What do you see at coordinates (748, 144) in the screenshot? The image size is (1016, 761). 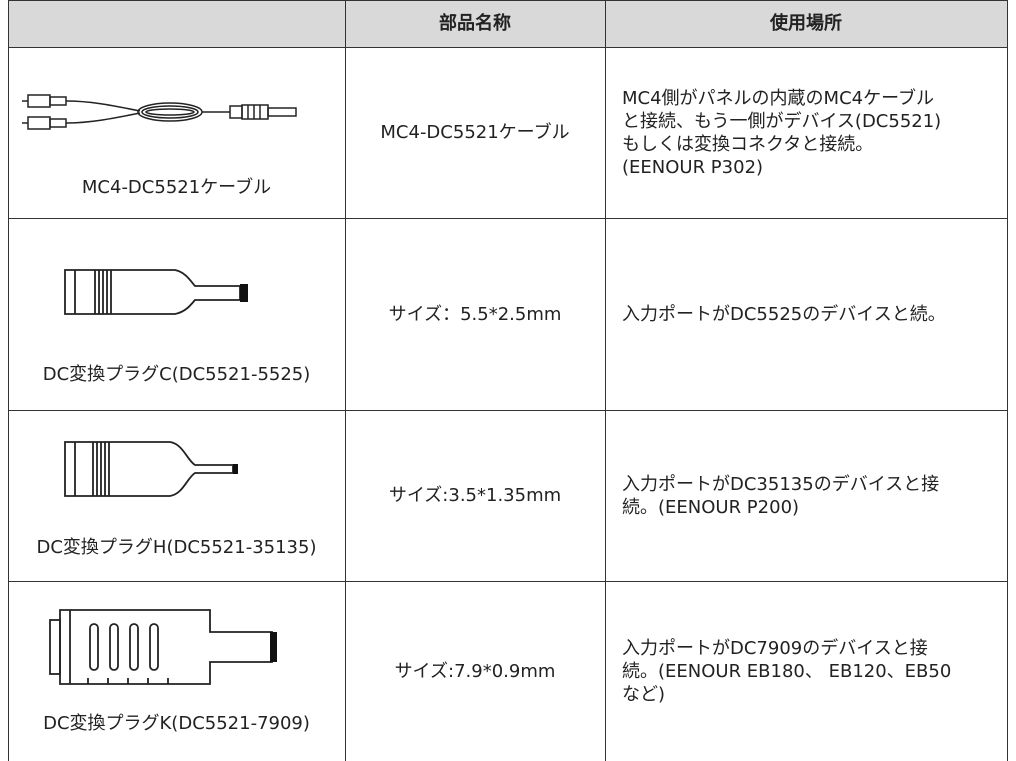 I see `usage-line: もしくは変換コネクタと接続。` at bounding box center [748, 144].